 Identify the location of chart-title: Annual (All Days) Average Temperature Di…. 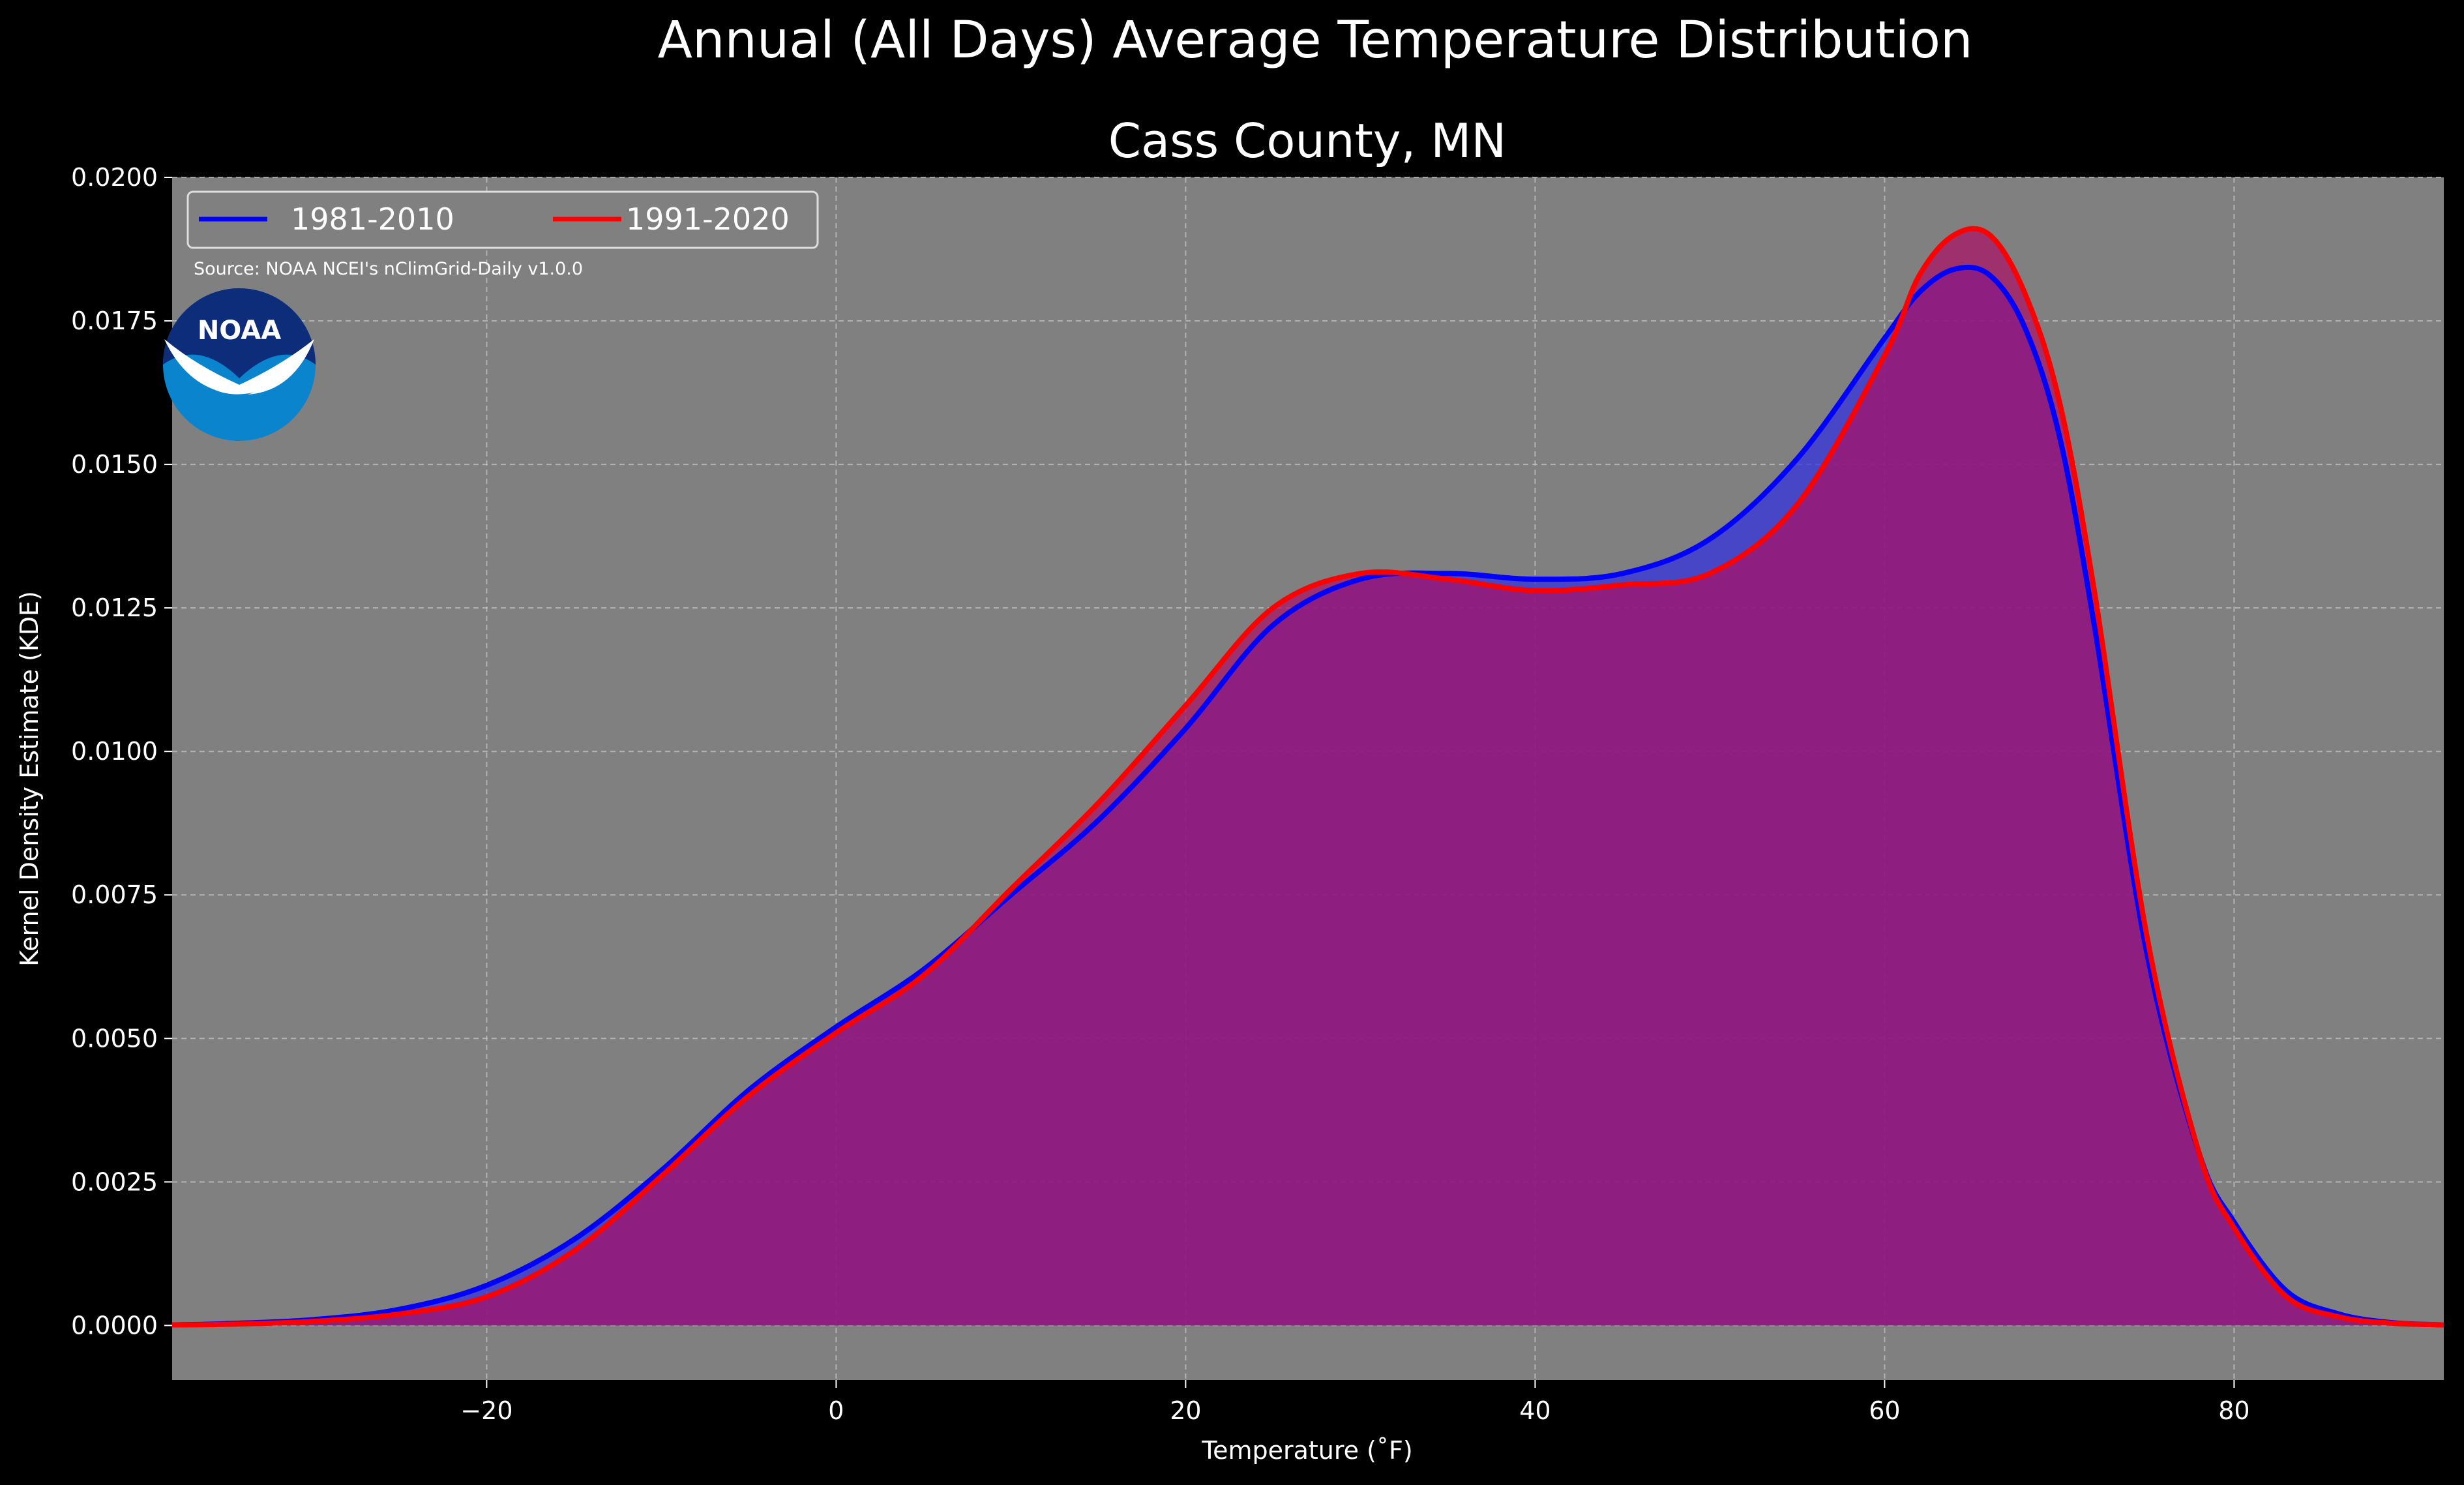
(1315, 40).